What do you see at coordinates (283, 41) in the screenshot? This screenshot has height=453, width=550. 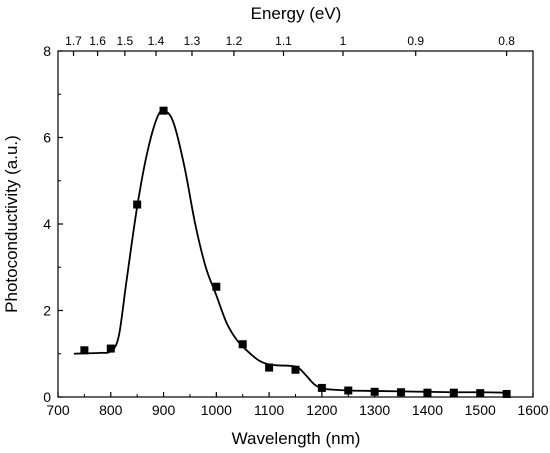 I see `top-tick-label: 1.1` at bounding box center [283, 41].